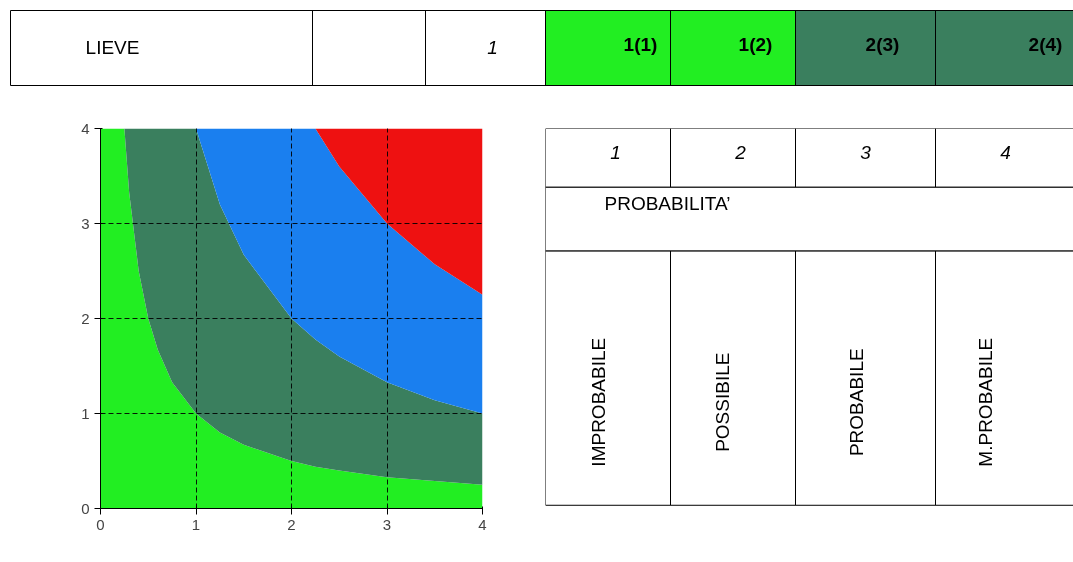  What do you see at coordinates (985, 402) in the screenshot?
I see `text: M.PROBABILE` at bounding box center [985, 402].